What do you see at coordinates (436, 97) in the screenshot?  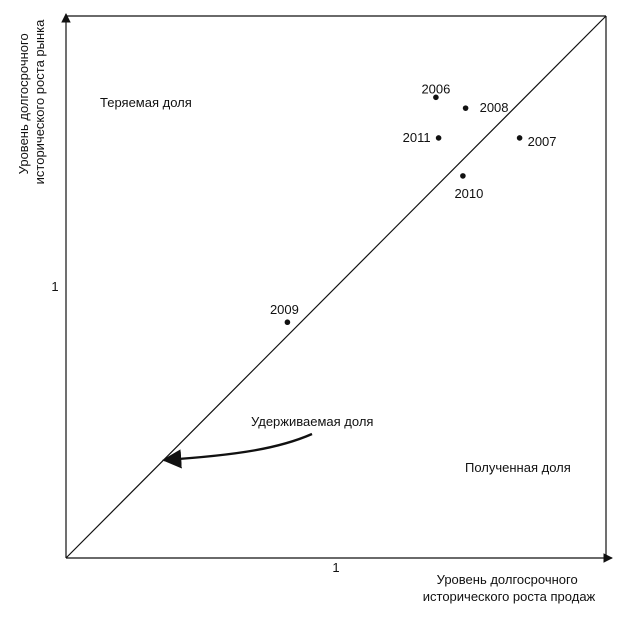 I see `point-2006` at bounding box center [436, 97].